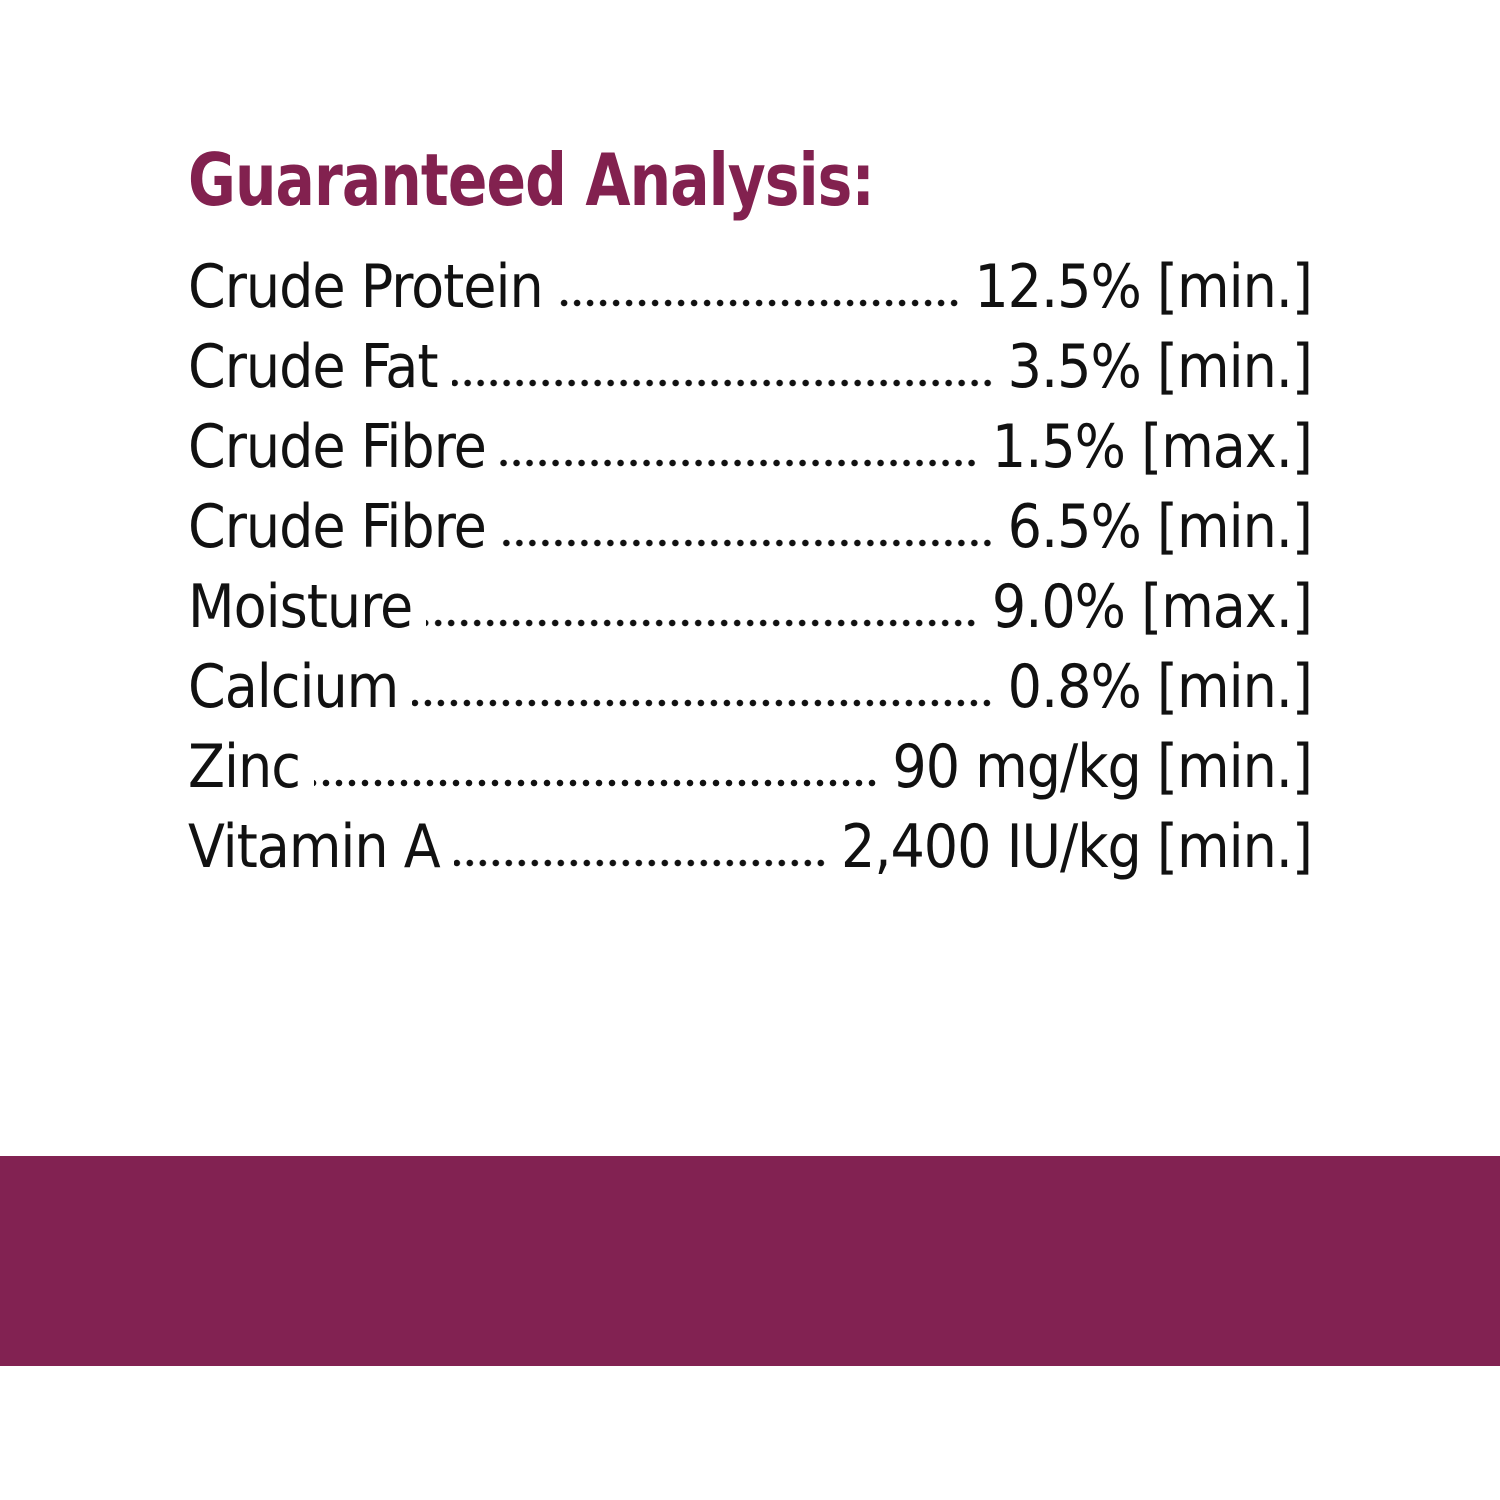 The width and height of the screenshot is (1500, 1500). I want to click on nutrient-value: 0.8% [min.], so click(1160, 687).